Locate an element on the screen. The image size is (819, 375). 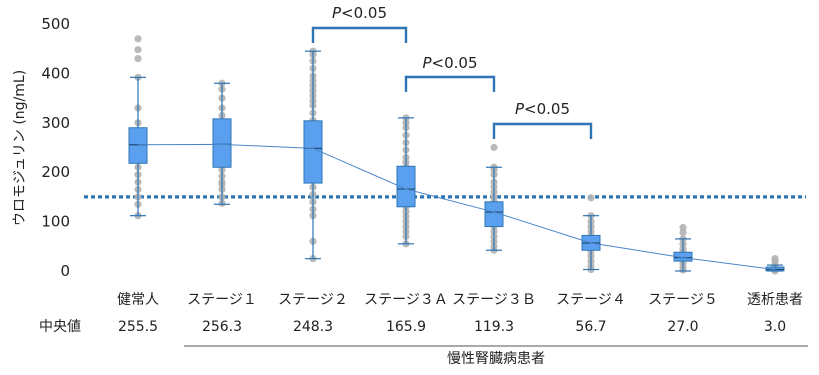
median-value: 3.0 is located at coordinates (775, 327).